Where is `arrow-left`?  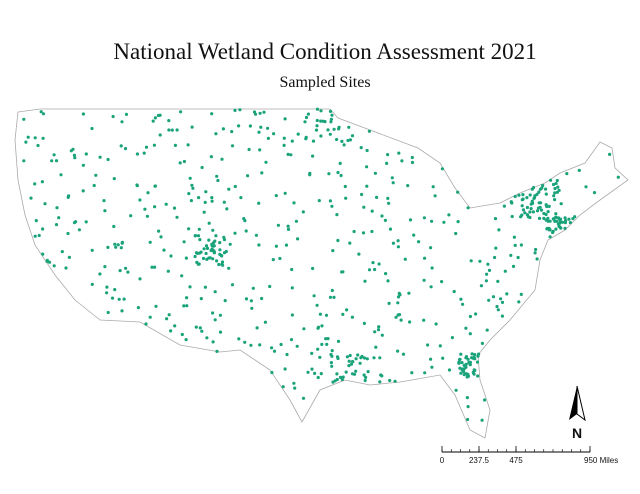
arrow-left is located at coordinates (573, 403).